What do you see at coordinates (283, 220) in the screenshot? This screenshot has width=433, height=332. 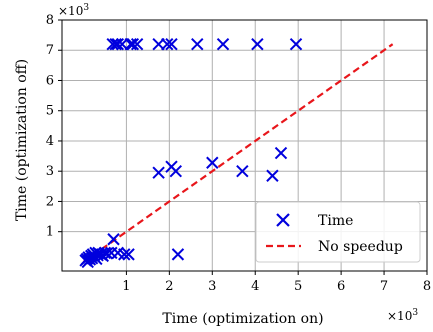 I see `legend-marker-time` at bounding box center [283, 220].